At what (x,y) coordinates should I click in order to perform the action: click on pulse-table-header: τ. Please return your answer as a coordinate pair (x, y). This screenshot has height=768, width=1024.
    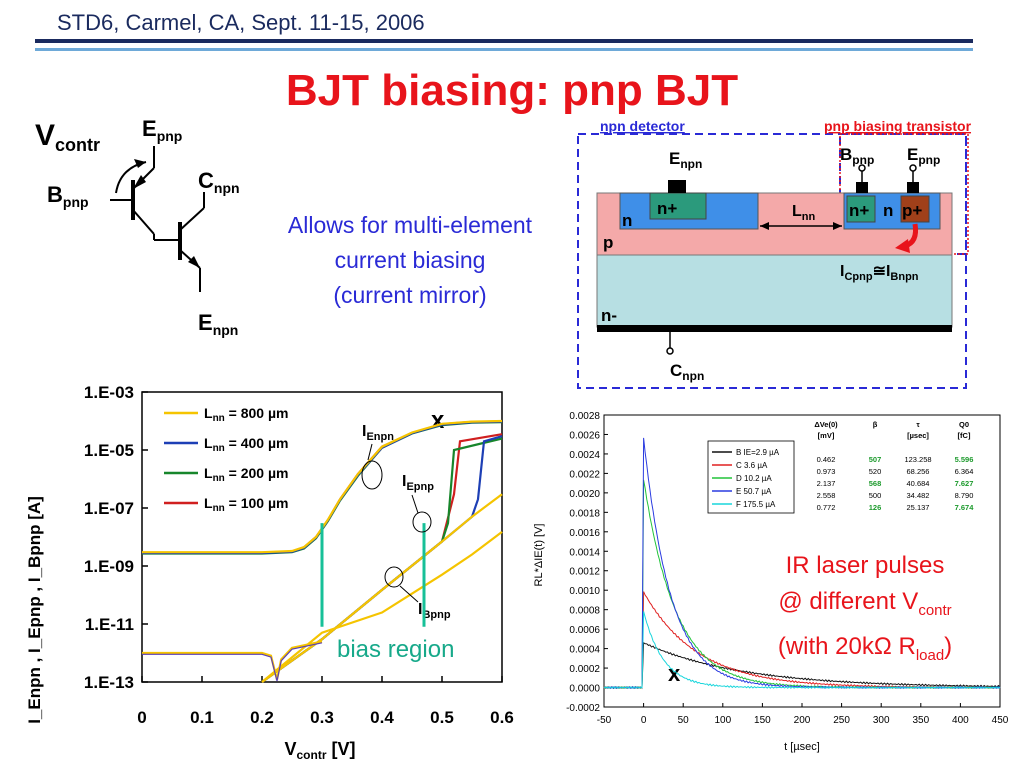
    Looking at the image, I should click on (918, 424).